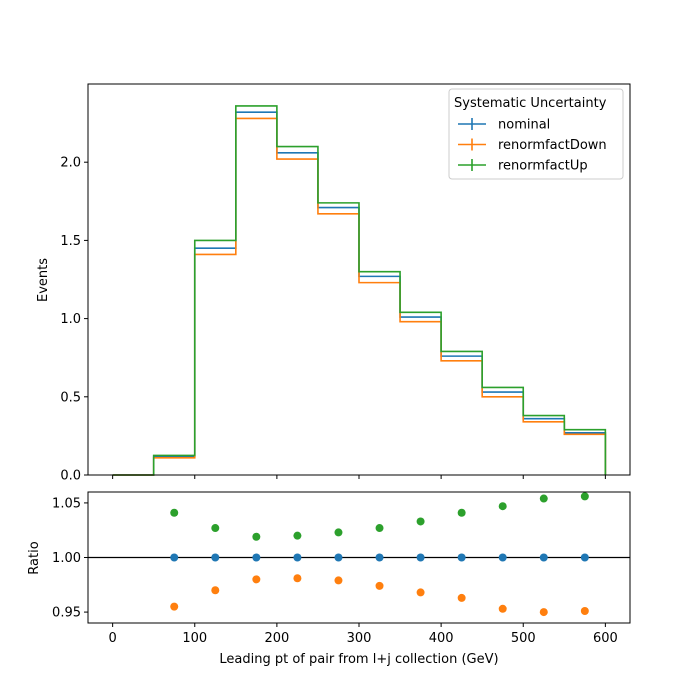 This screenshot has height=700, width=700. Describe the element at coordinates (523, 638) in the screenshot. I see `ratio-x-tick-label: 500` at that location.